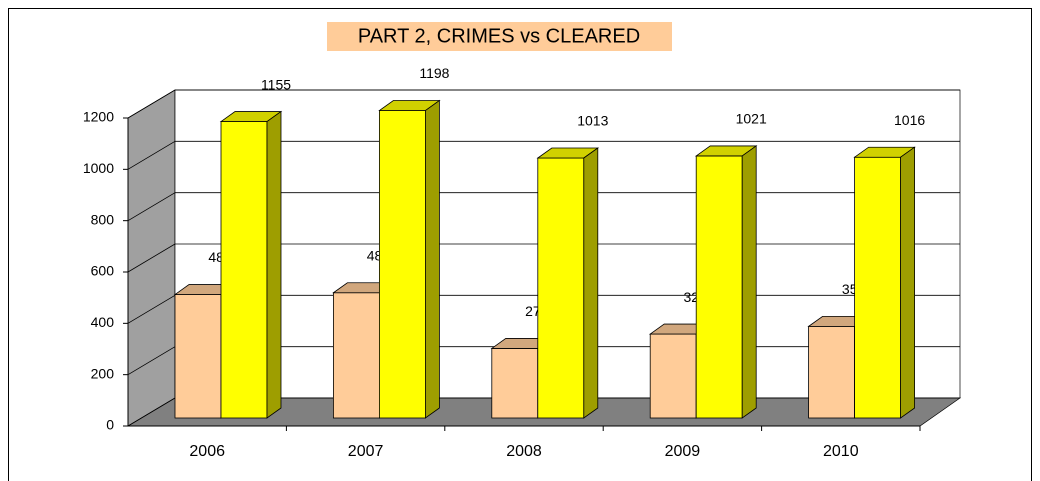  What do you see at coordinates (524, 451) in the screenshot?
I see `x-tick-label: 2008` at bounding box center [524, 451].